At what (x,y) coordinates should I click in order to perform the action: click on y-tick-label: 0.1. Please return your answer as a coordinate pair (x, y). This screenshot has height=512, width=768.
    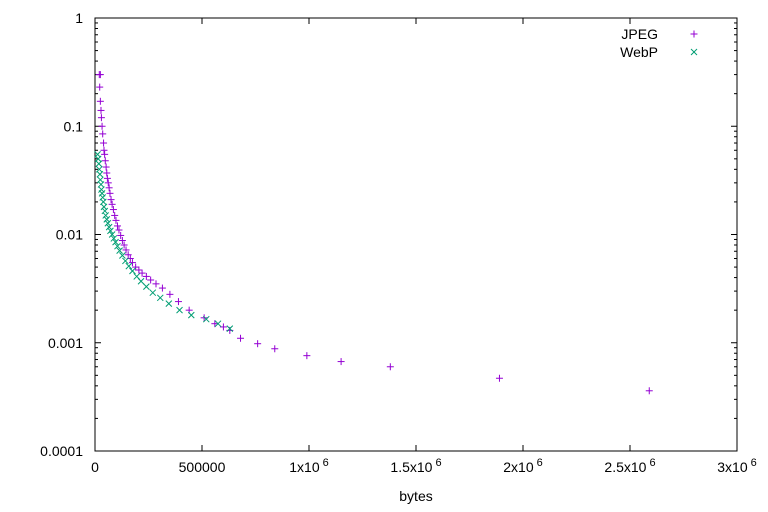
    Looking at the image, I should click on (74, 126).